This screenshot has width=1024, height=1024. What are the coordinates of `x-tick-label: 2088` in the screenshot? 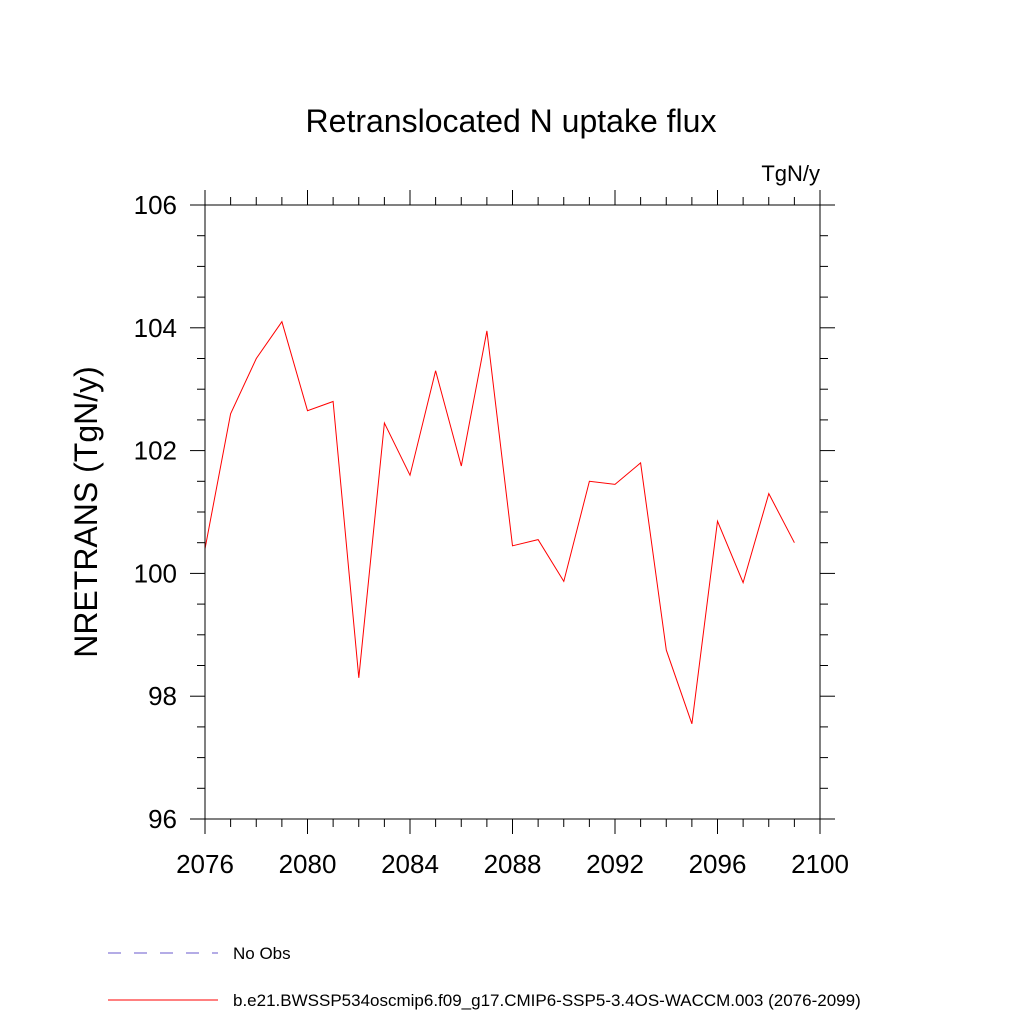 It's located at (513, 864).